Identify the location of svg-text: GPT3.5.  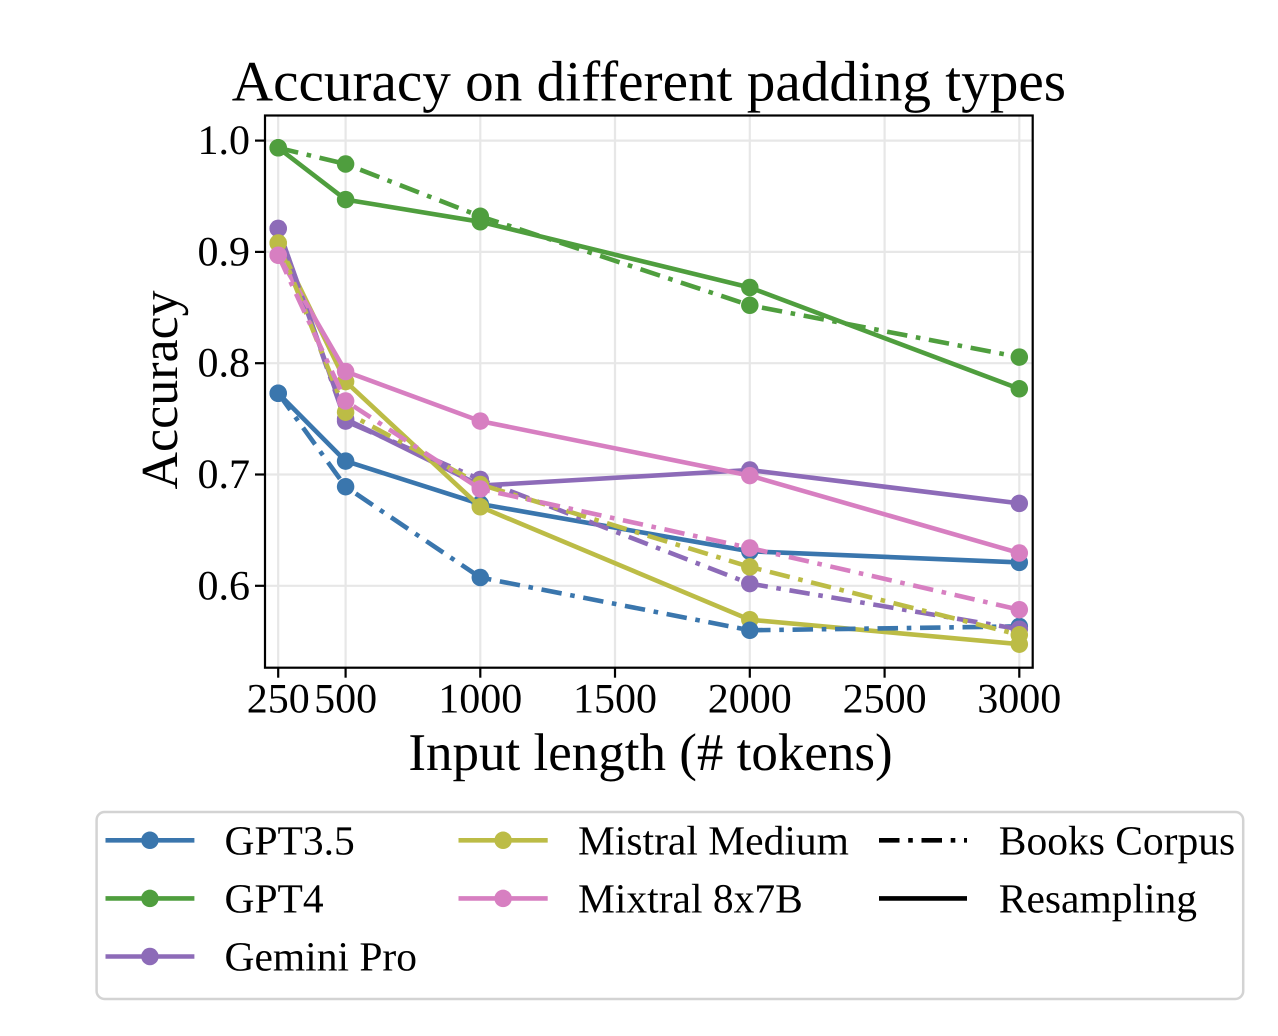
(290, 840).